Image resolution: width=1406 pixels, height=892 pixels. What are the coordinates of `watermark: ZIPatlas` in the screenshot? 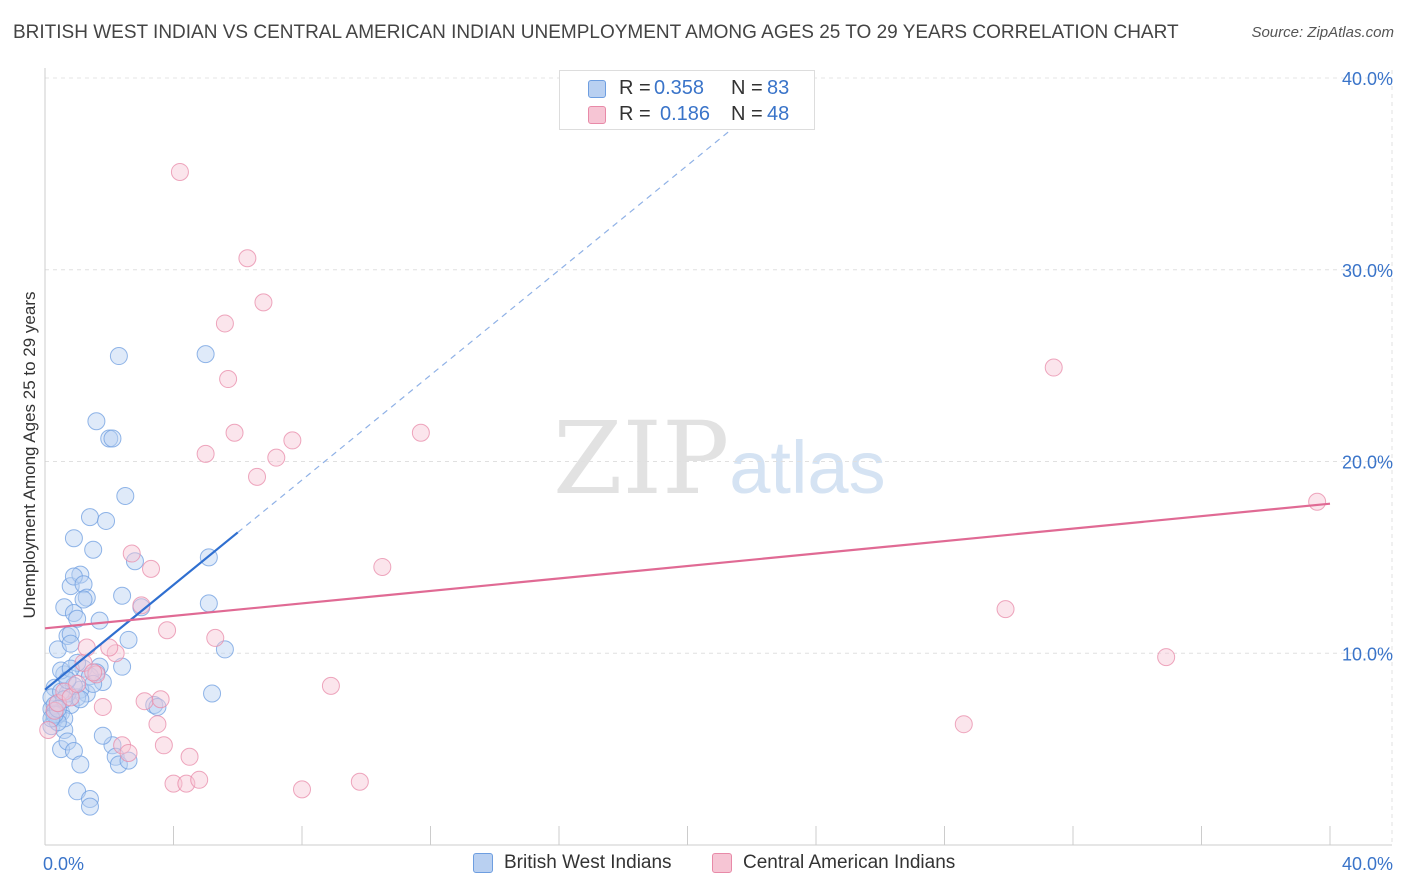 It's located at (719, 458).